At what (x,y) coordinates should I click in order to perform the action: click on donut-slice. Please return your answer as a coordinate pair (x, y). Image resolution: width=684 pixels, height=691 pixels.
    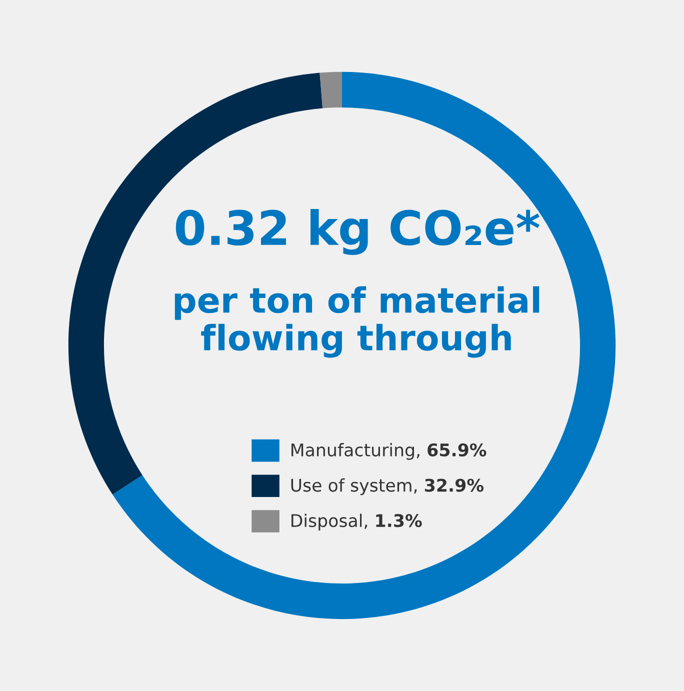
    Looking at the image, I should click on (331, 90).